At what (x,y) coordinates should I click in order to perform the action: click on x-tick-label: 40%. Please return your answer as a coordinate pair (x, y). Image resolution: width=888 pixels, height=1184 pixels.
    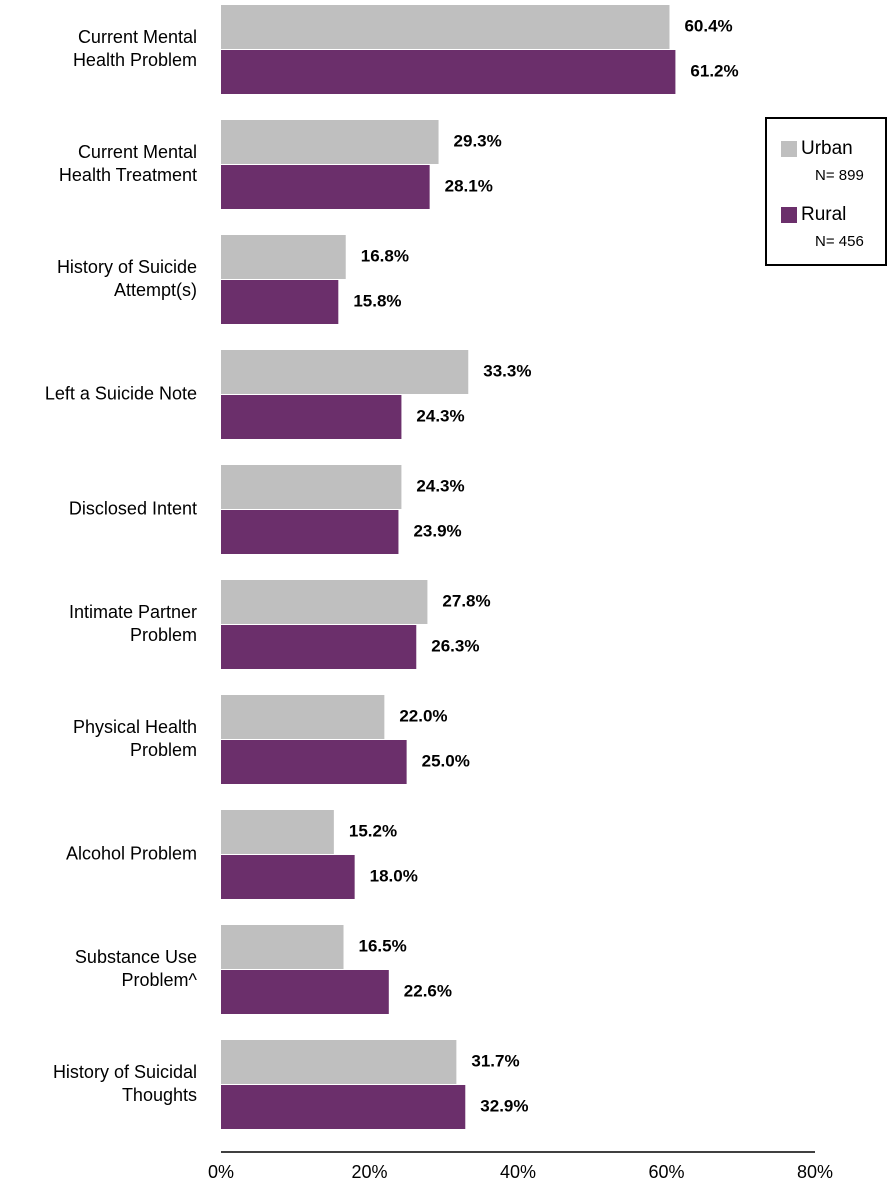
    Looking at the image, I should click on (518, 1172).